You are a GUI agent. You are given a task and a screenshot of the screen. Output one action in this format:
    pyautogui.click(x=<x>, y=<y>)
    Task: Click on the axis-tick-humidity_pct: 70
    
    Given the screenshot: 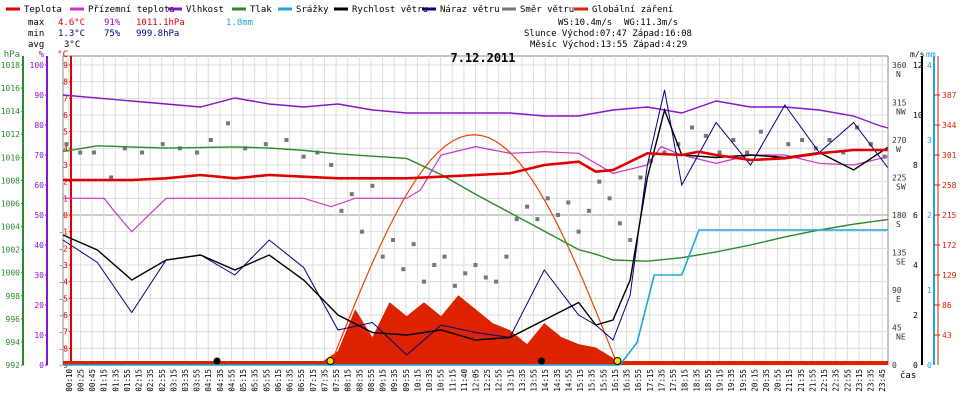 What is the action you would take?
    pyautogui.click(x=39, y=155)
    